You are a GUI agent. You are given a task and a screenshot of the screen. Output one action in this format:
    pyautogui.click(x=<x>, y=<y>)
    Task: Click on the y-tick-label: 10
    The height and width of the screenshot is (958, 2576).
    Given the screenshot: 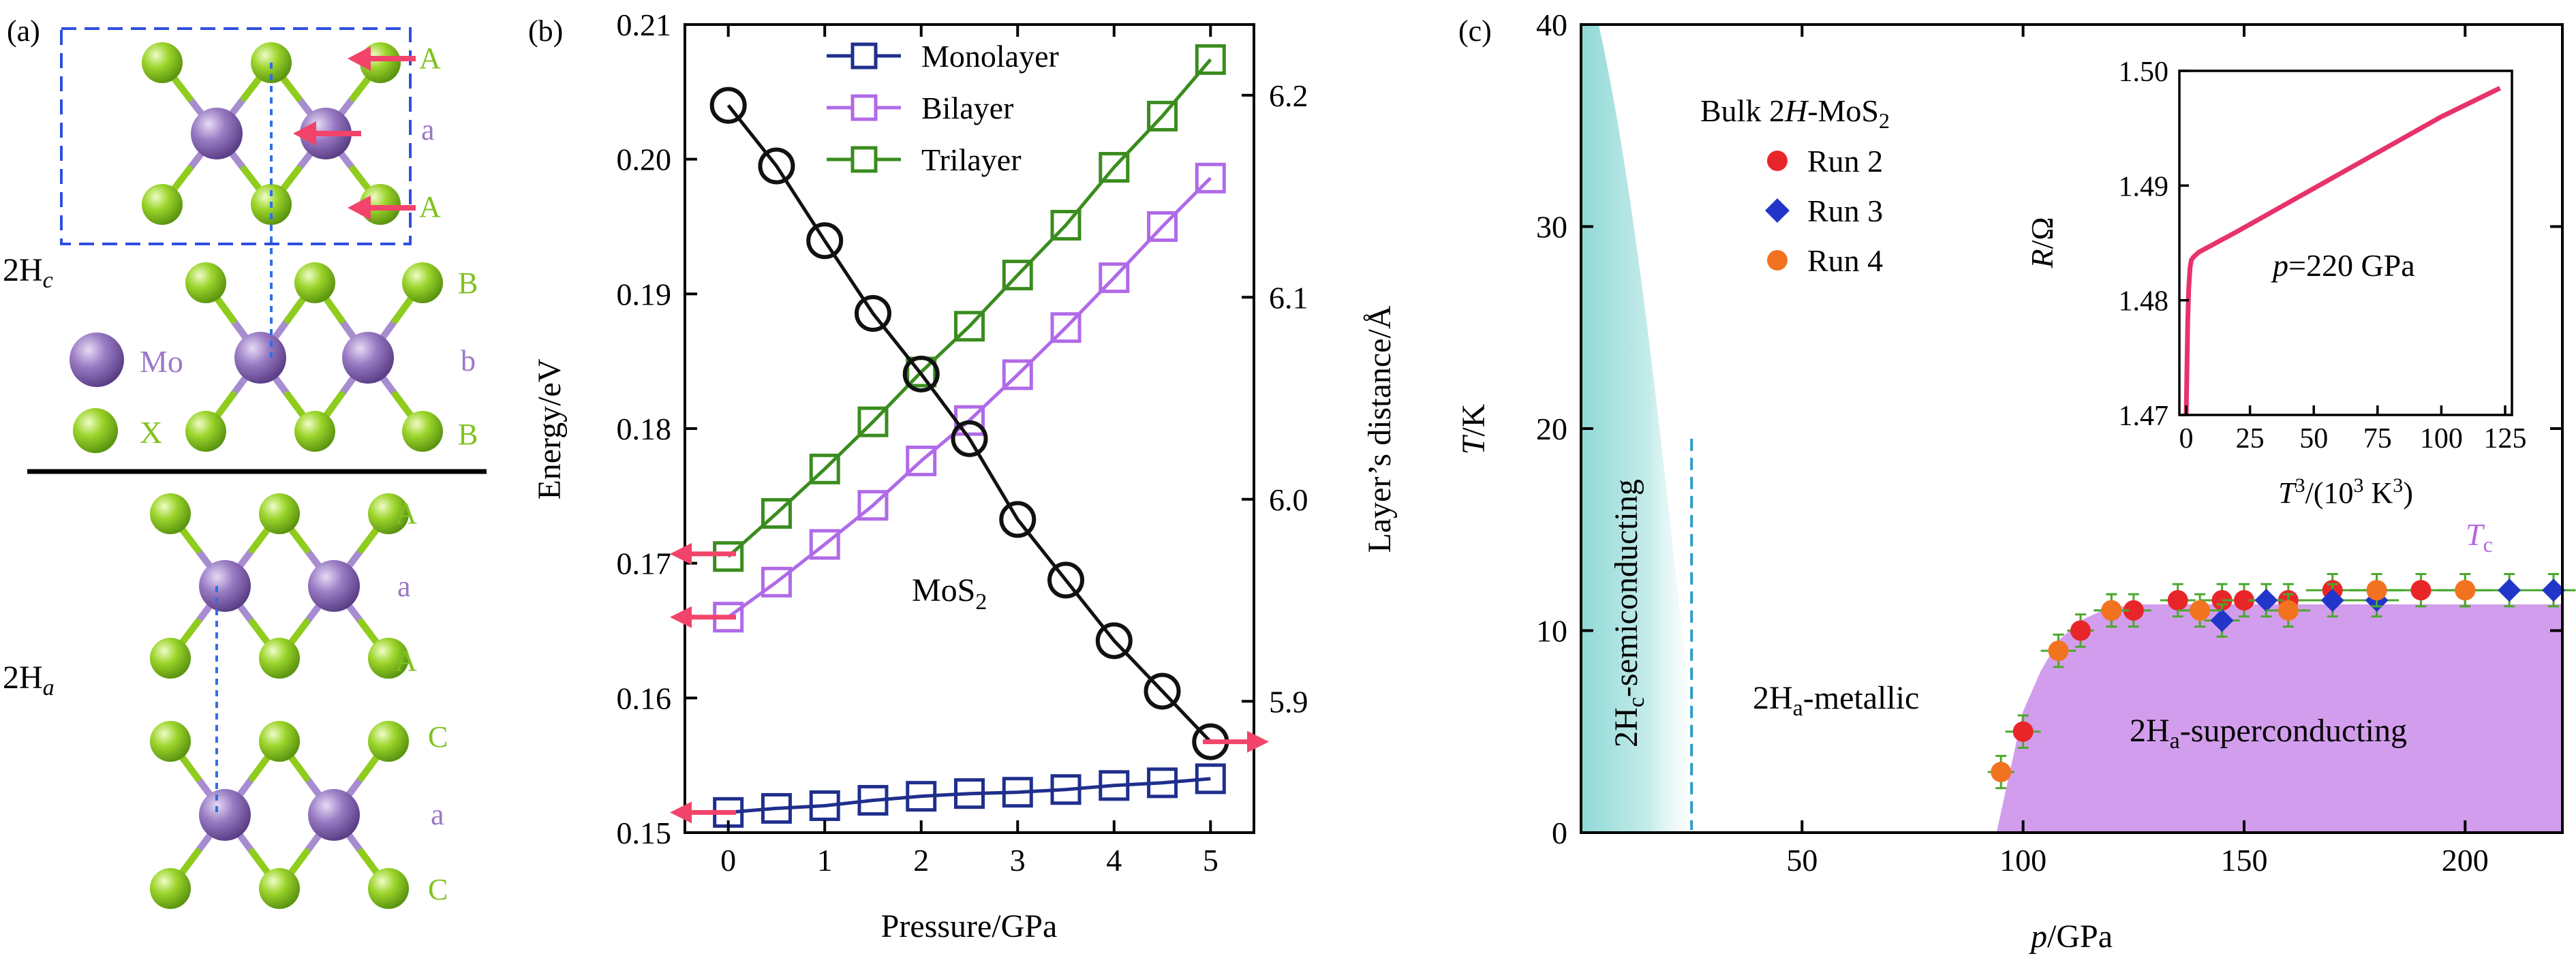 What is the action you would take?
    pyautogui.click(x=1552, y=631)
    